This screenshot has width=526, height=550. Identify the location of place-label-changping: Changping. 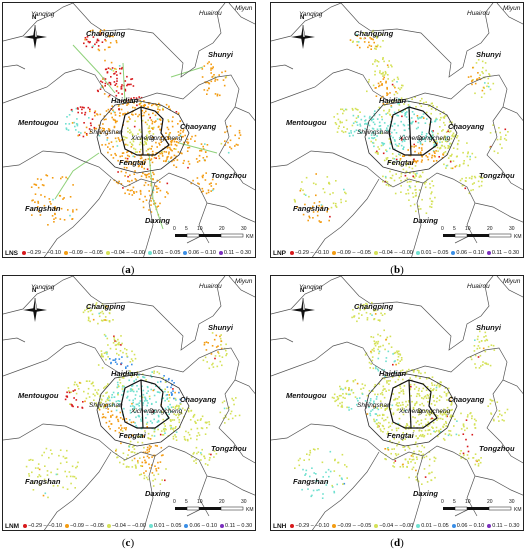
(374, 33).